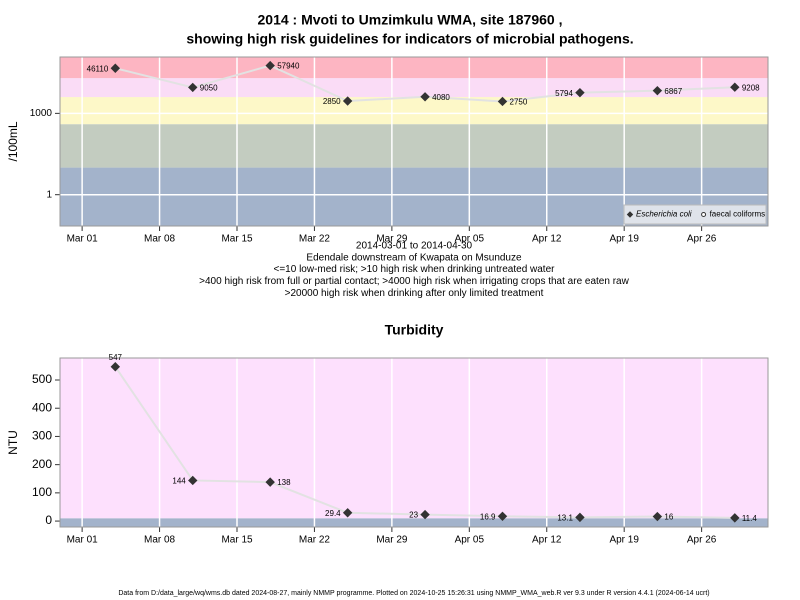 This screenshot has width=800, height=600. Describe the element at coordinates (42, 407) in the screenshot. I see `y-tick-label: 400` at that location.